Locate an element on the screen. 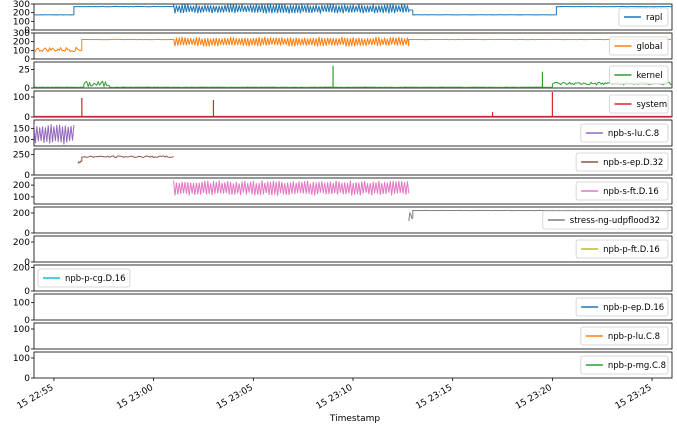 Image resolution: width=677 pixels, height=428 pixels. legend-kernel: kernel is located at coordinates (639, 75).